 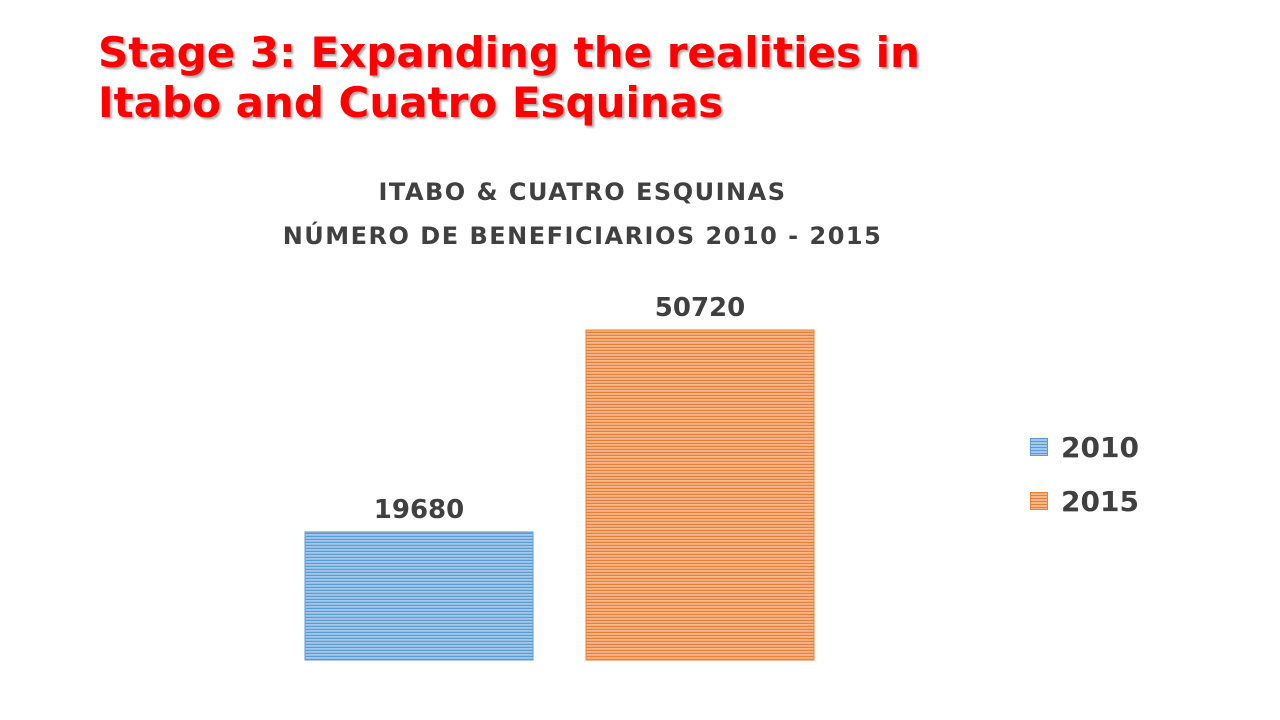 I want to click on data-label-2010: 19680, so click(x=419, y=510).